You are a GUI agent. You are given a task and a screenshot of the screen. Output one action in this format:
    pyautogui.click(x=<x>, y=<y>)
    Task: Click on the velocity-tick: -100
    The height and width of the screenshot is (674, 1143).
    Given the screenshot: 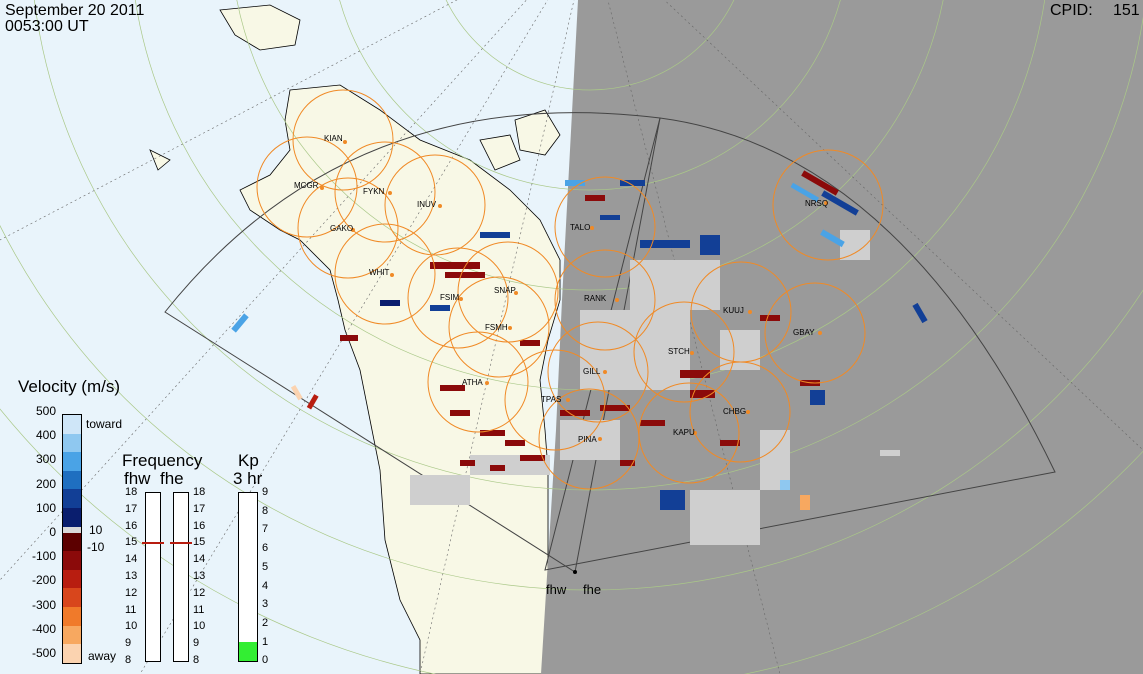 What is the action you would take?
    pyautogui.click(x=43, y=556)
    